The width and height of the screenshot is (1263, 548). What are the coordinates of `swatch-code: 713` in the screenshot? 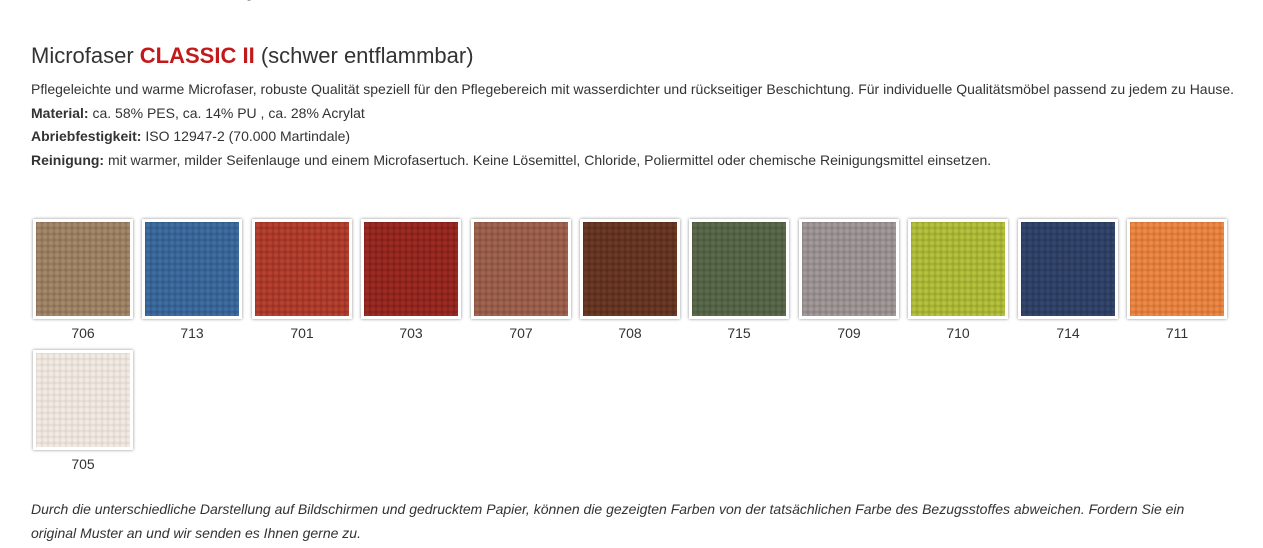 It's located at (192, 333).